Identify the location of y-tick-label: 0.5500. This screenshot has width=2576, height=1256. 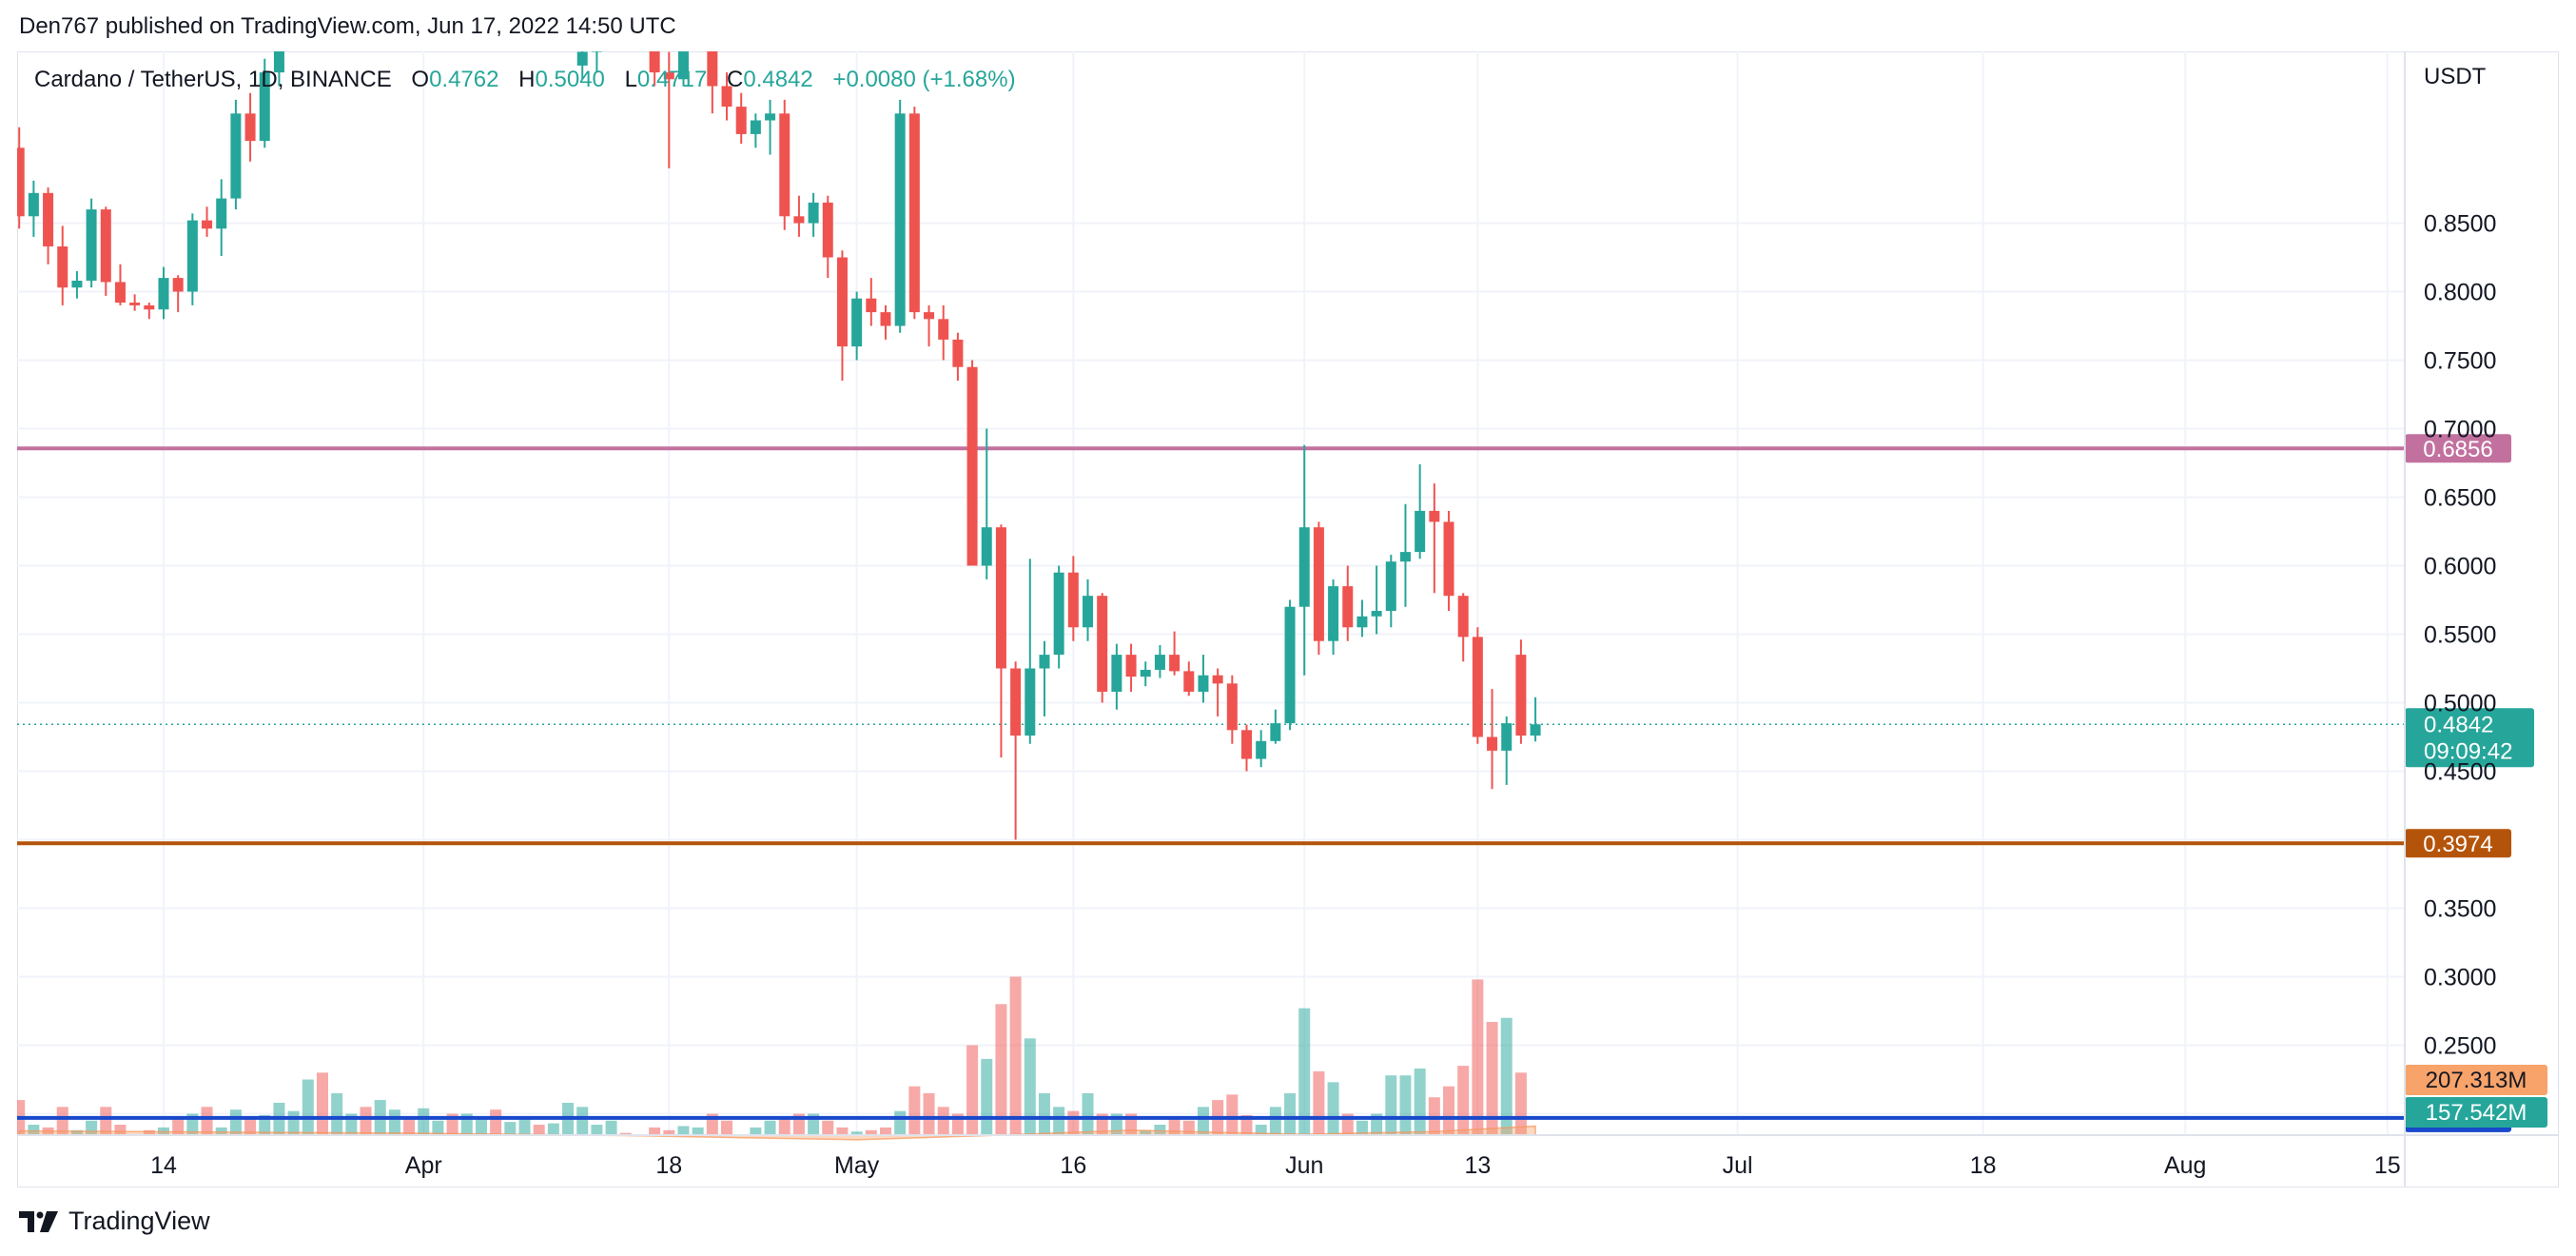
(2460, 635).